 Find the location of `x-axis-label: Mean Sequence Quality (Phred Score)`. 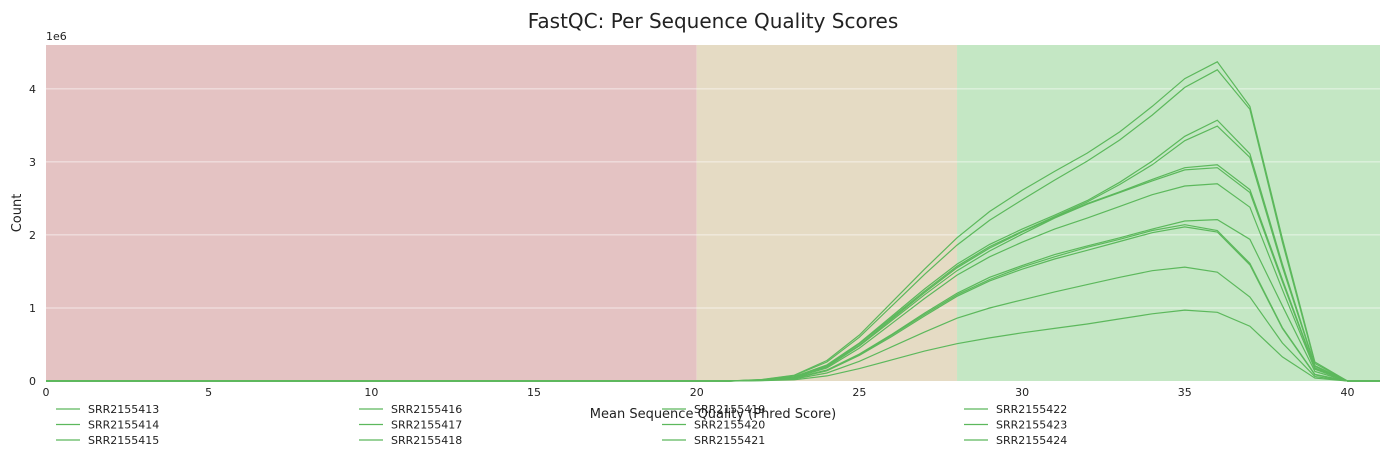

x-axis-label: Mean Sequence Quality (Phred Score) is located at coordinates (713, 414).